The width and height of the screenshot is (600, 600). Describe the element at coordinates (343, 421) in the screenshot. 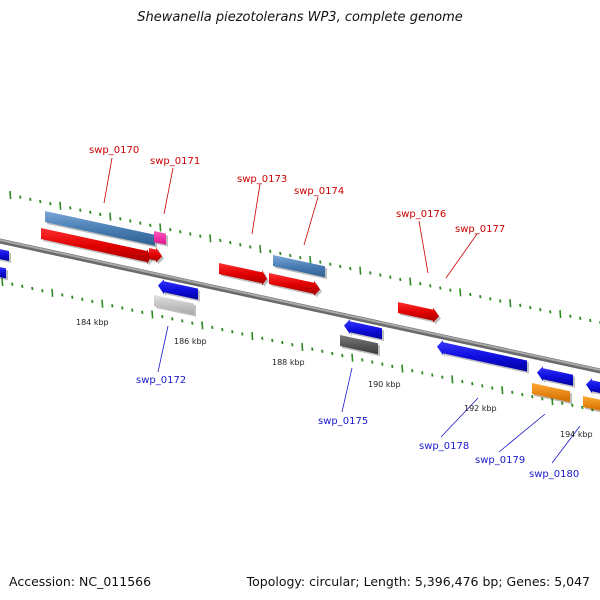

I see `gene-label-swp_0175: swp_0175` at that location.